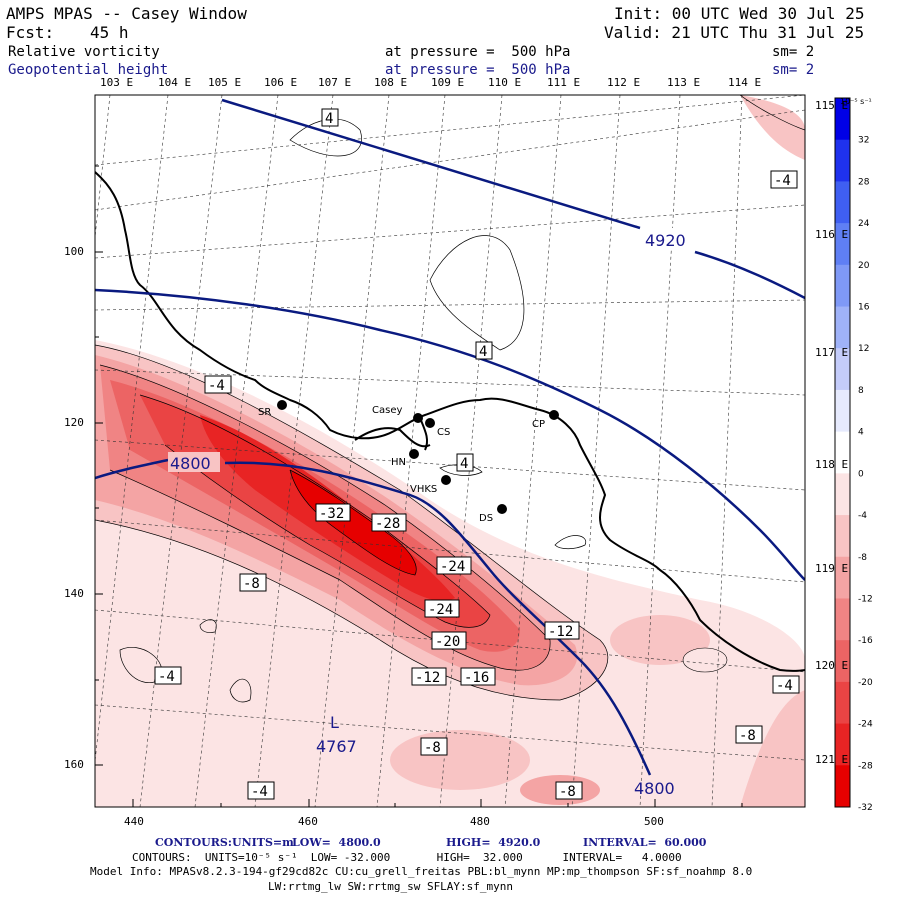  Describe the element at coordinates (336, 842) in the screenshot. I see `footer-height-low: LOW= 4800.0` at that location.